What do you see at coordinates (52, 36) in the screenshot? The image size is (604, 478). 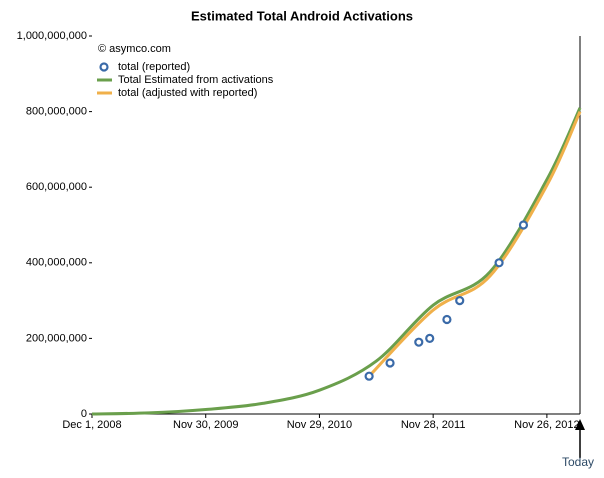 I see `y-tick-label: 1,000,000,000` at bounding box center [52, 36].